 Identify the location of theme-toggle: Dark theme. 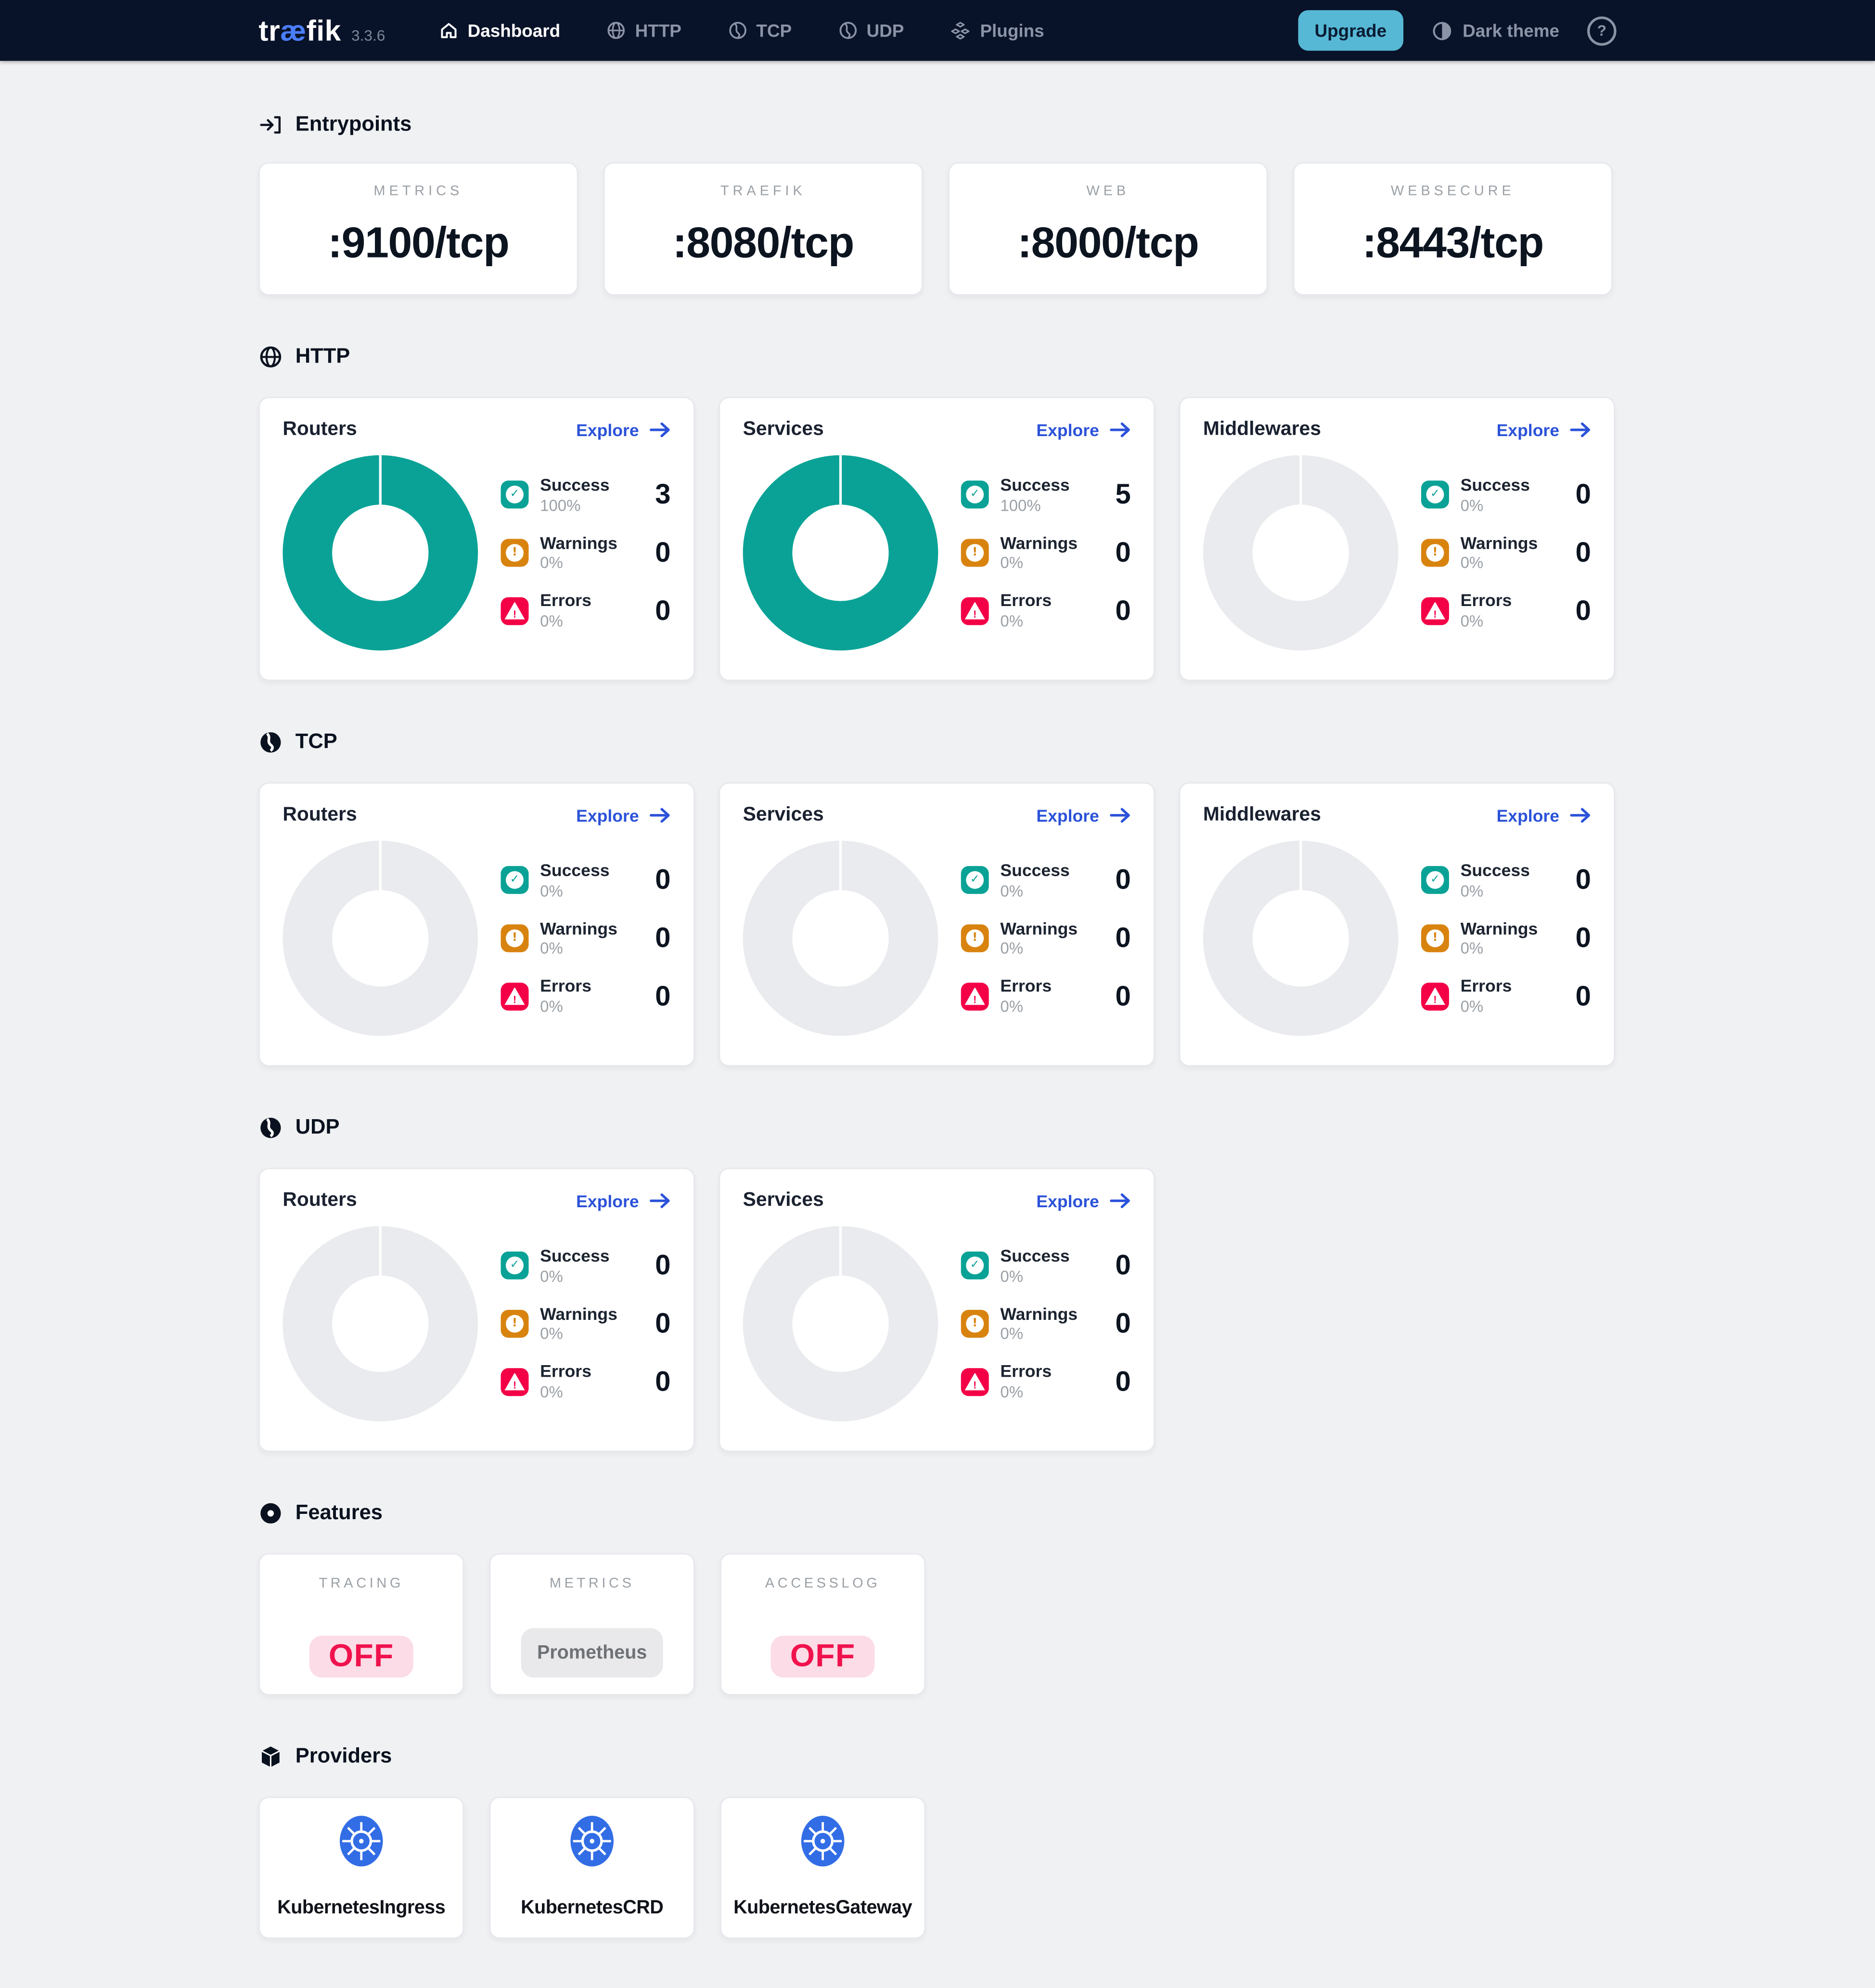
(1495, 31).